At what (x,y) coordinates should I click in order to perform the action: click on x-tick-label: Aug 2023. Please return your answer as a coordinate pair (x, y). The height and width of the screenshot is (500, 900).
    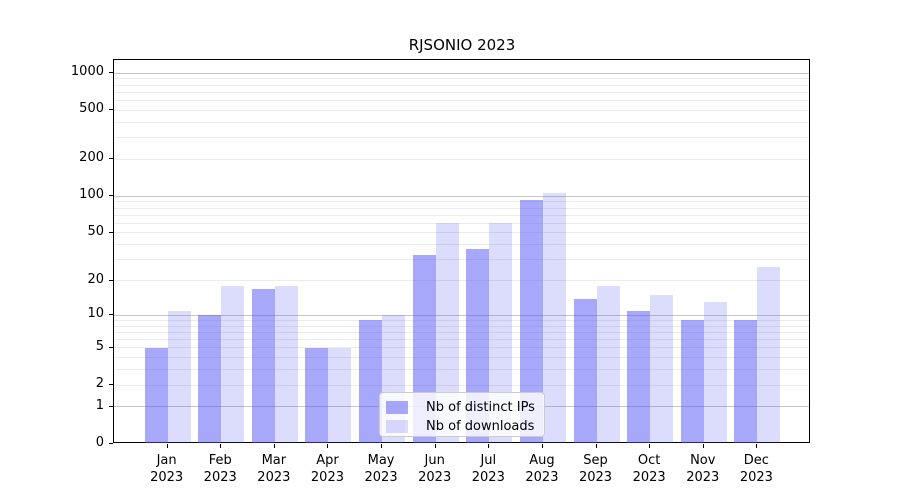
    Looking at the image, I should click on (542, 469).